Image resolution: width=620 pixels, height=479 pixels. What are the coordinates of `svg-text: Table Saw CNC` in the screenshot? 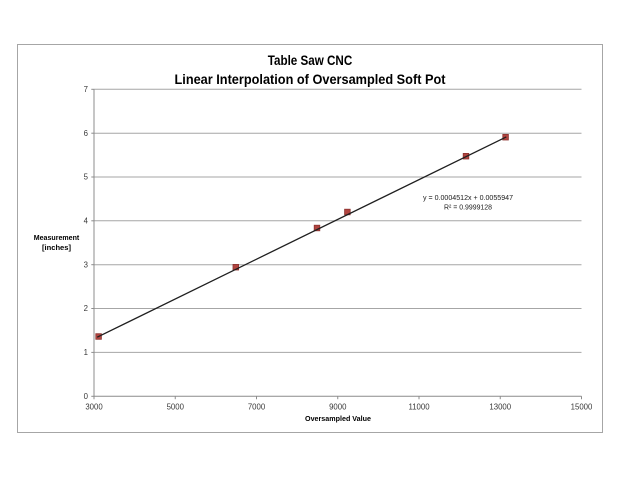 It's located at (310, 60).